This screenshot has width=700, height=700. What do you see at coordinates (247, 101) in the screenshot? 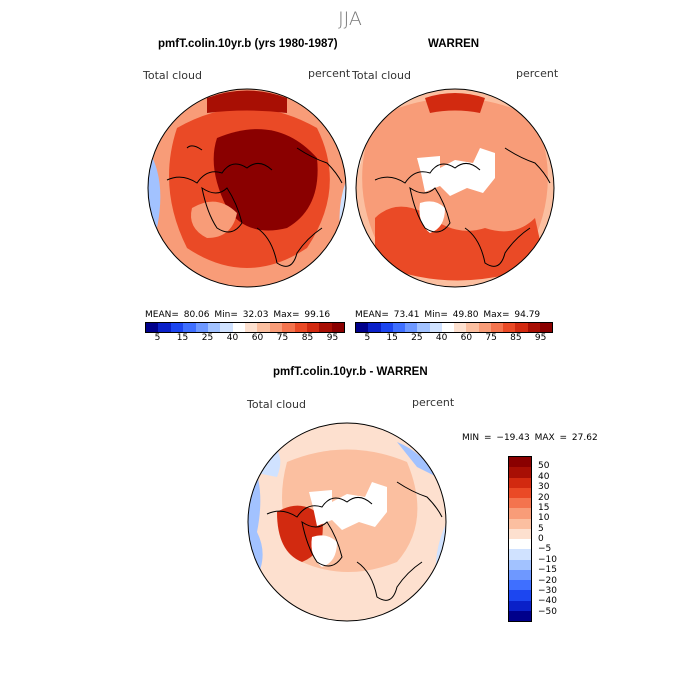
I see `model-field-top` at bounding box center [247, 101].